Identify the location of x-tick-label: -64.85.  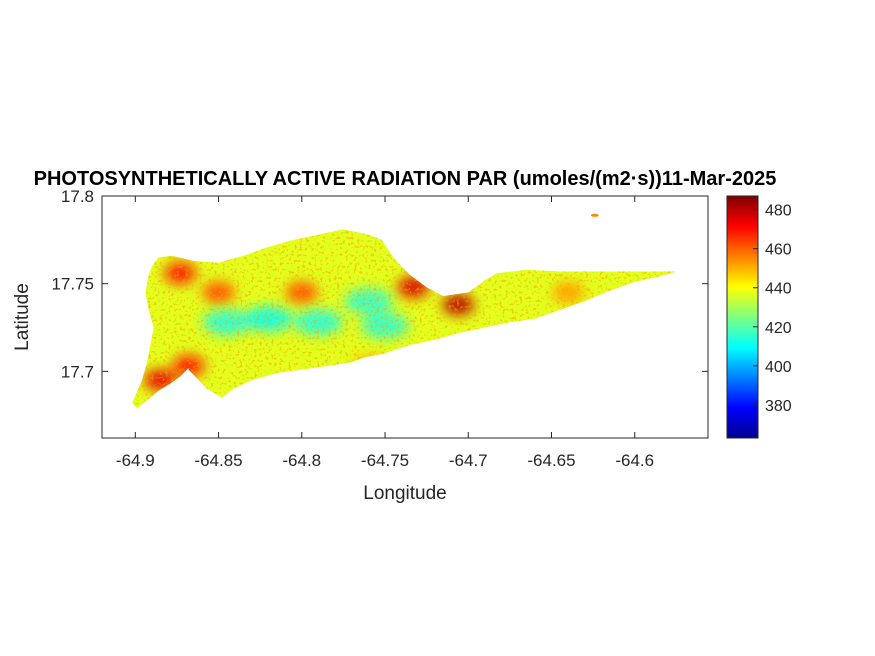
(218, 460).